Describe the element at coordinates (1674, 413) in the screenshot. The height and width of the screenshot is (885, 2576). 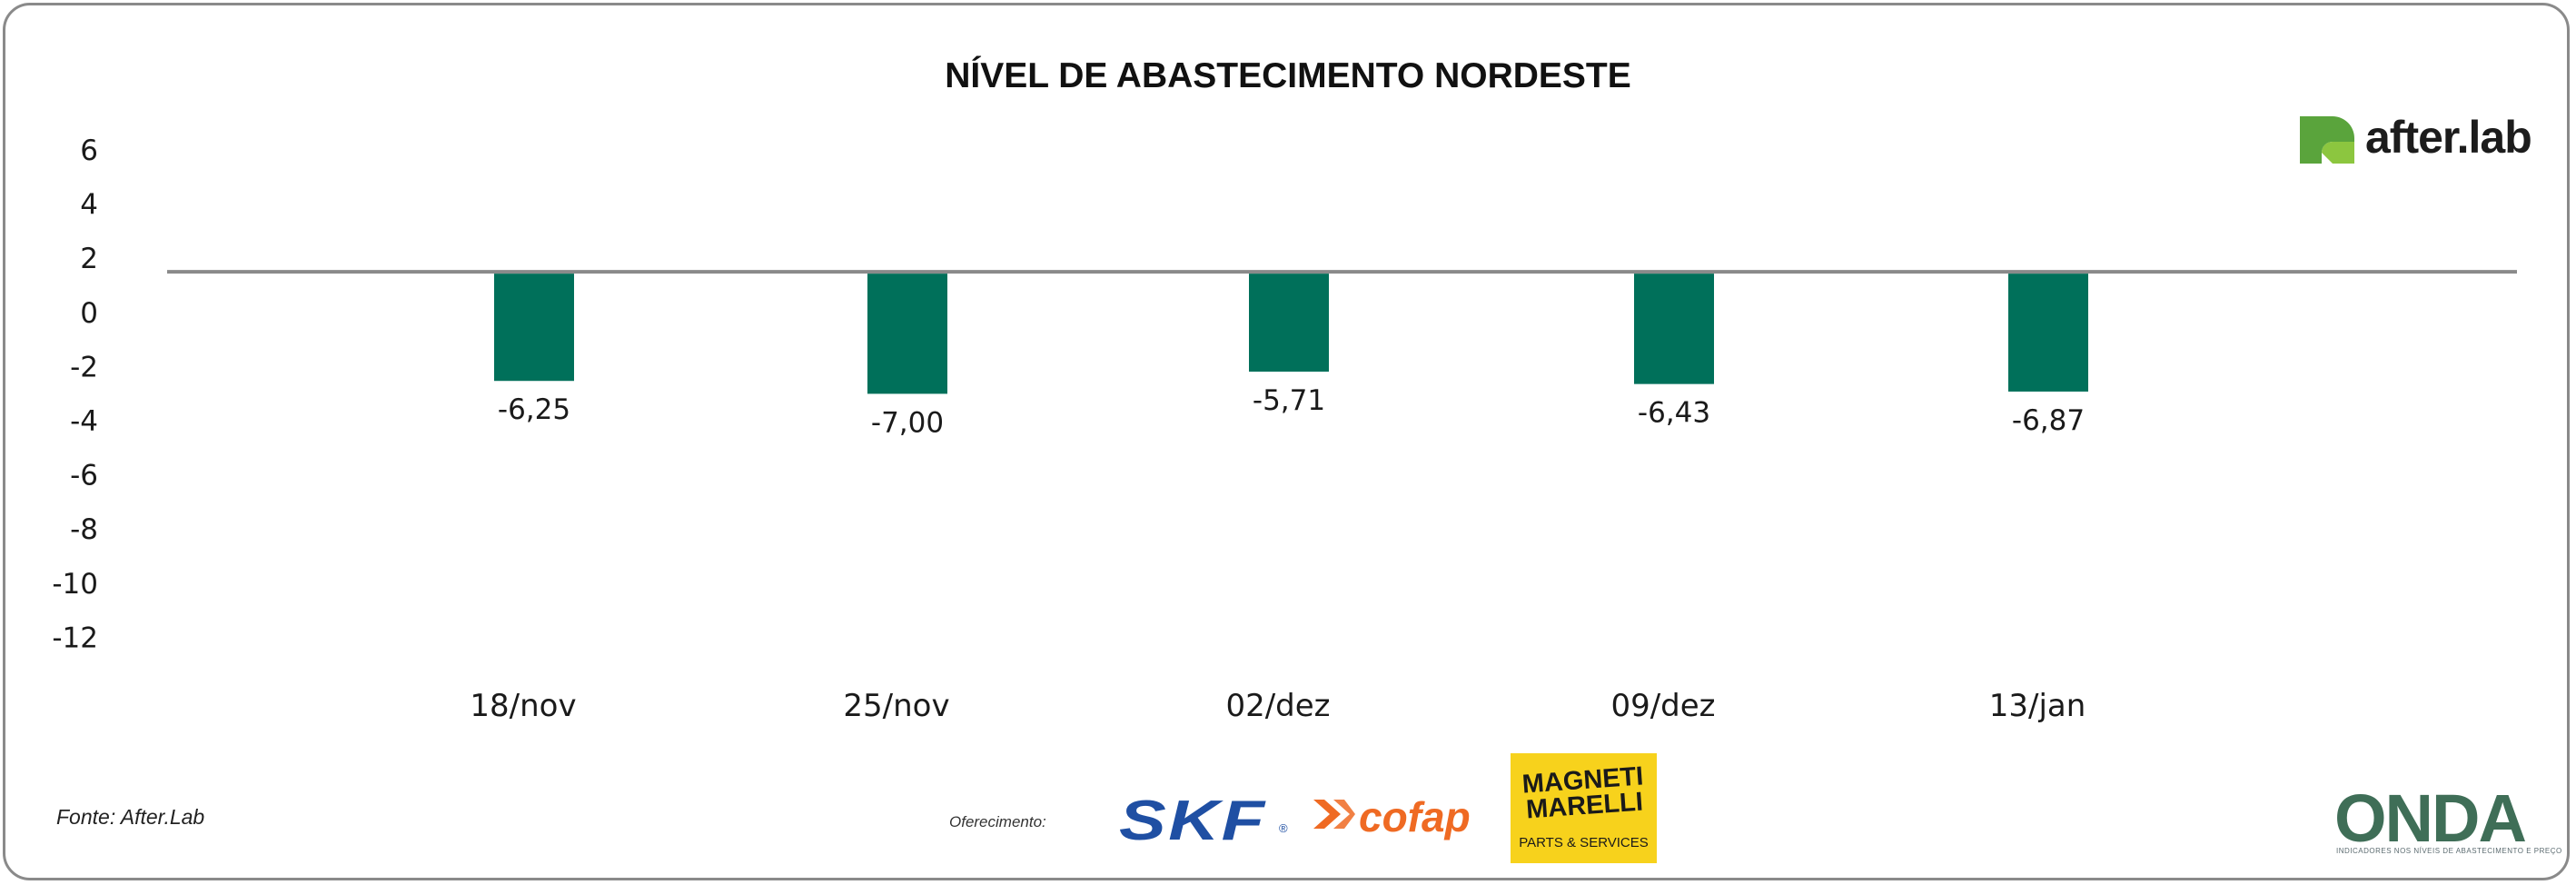
I see `data-label: -6,43` at that location.